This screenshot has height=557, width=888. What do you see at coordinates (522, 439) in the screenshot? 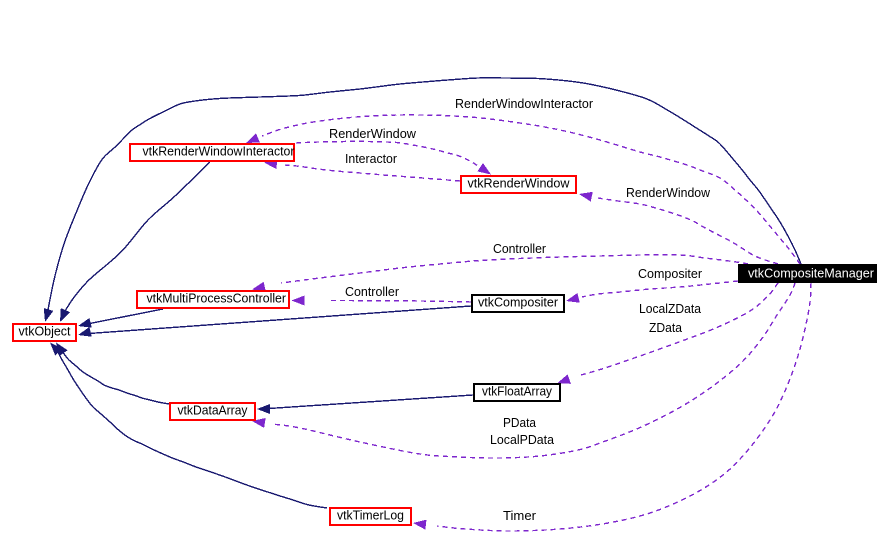
I see `svg-text: LocalPData` at bounding box center [522, 439].